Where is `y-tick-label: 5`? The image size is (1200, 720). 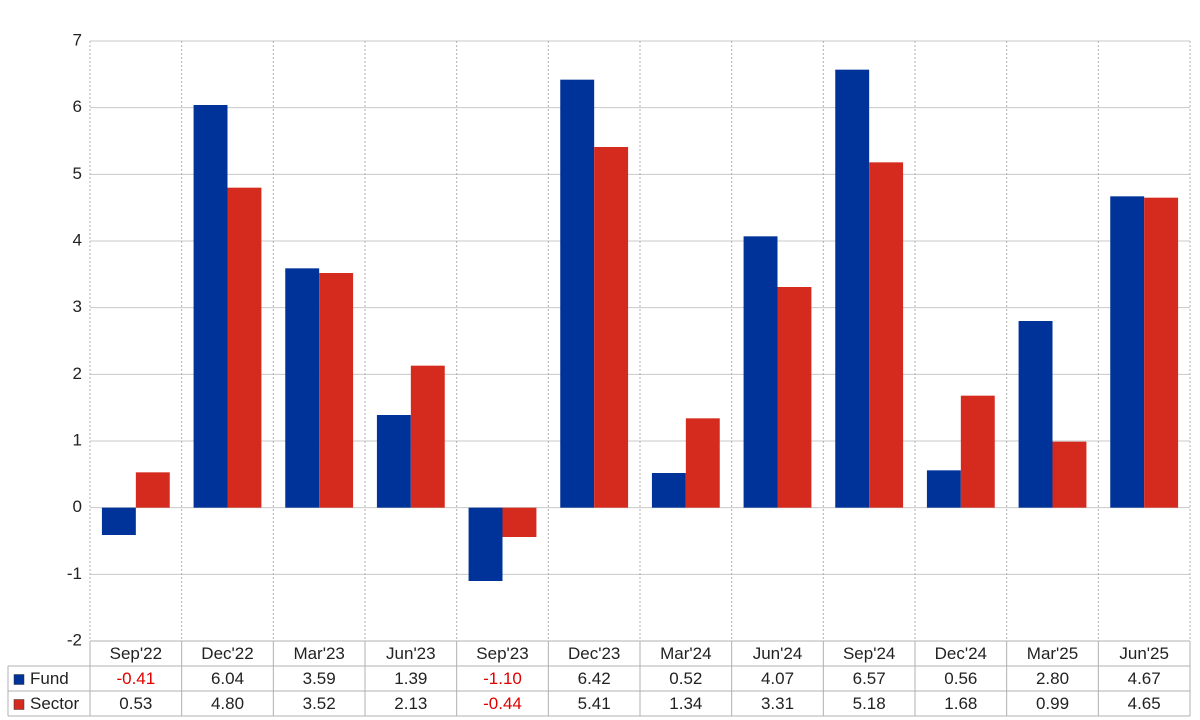 y-tick-label: 5 is located at coordinates (77, 173).